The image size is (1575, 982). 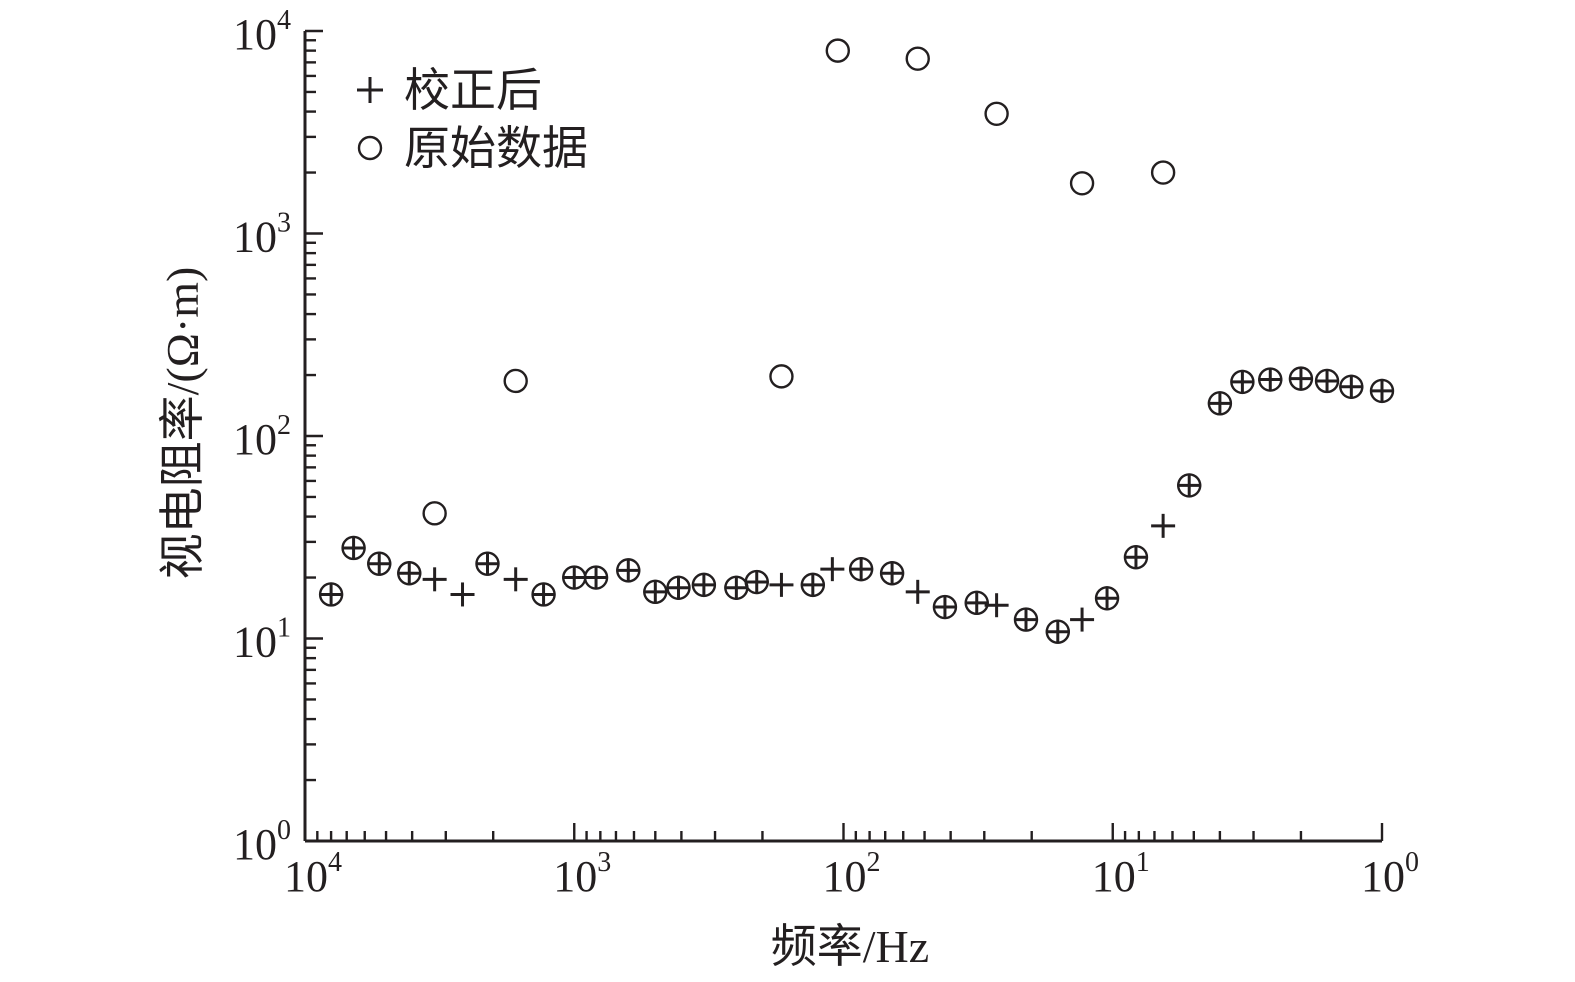 What do you see at coordinates (1390, 874) in the screenshot?
I see `x-tick-label: 10⁰` at bounding box center [1390, 874].